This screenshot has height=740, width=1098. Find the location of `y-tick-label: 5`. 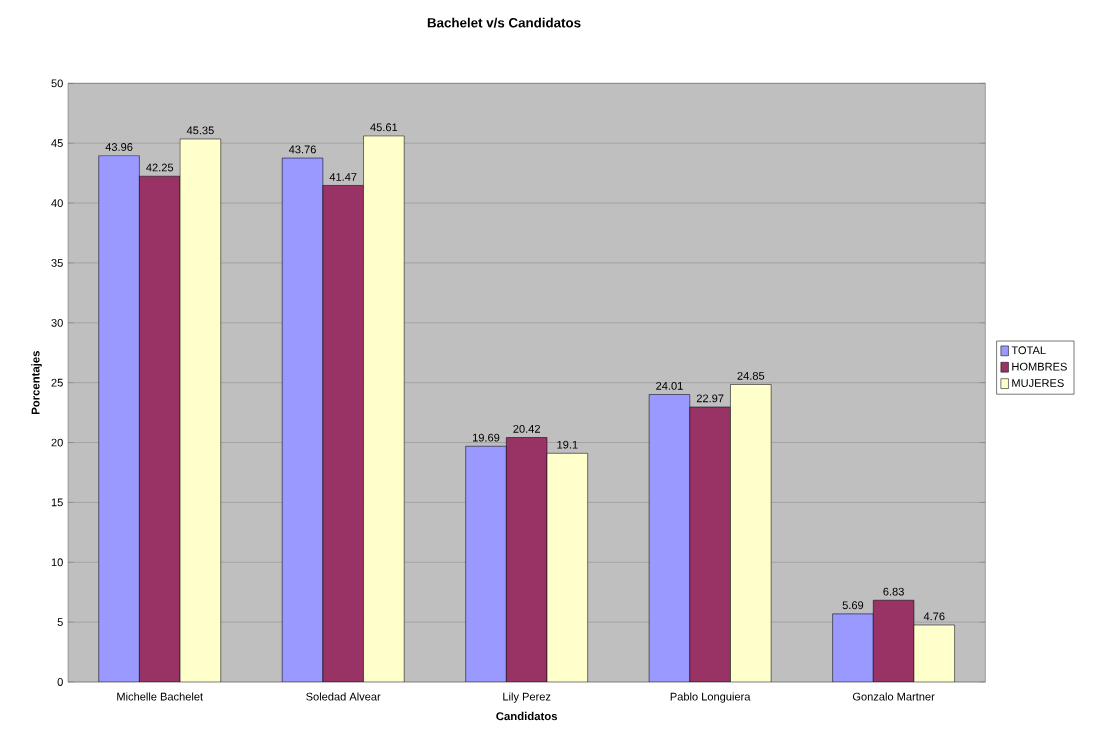

y-tick-label: 5 is located at coordinates (60, 622).